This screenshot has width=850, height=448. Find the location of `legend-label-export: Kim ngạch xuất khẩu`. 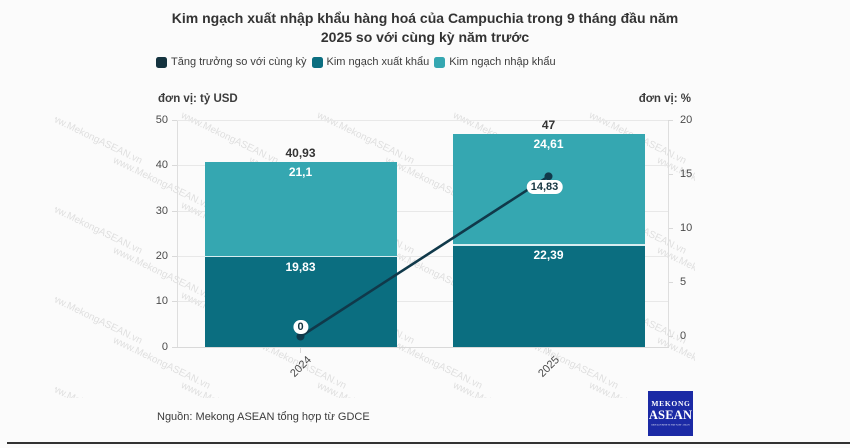

legend-label-export: Kim ngạch xuất khẩu is located at coordinates (378, 62).